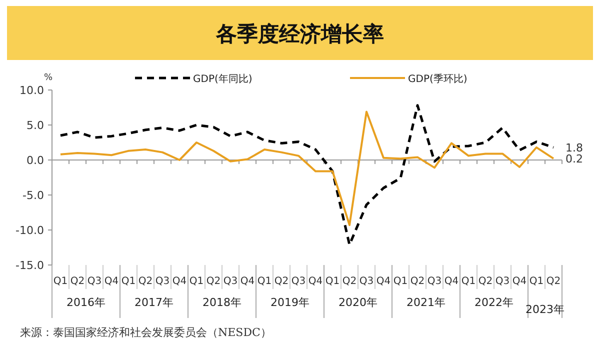  Describe the element at coordinates (438, 79) in the screenshot. I see `legend-label: GDP(季环比)` at that location.